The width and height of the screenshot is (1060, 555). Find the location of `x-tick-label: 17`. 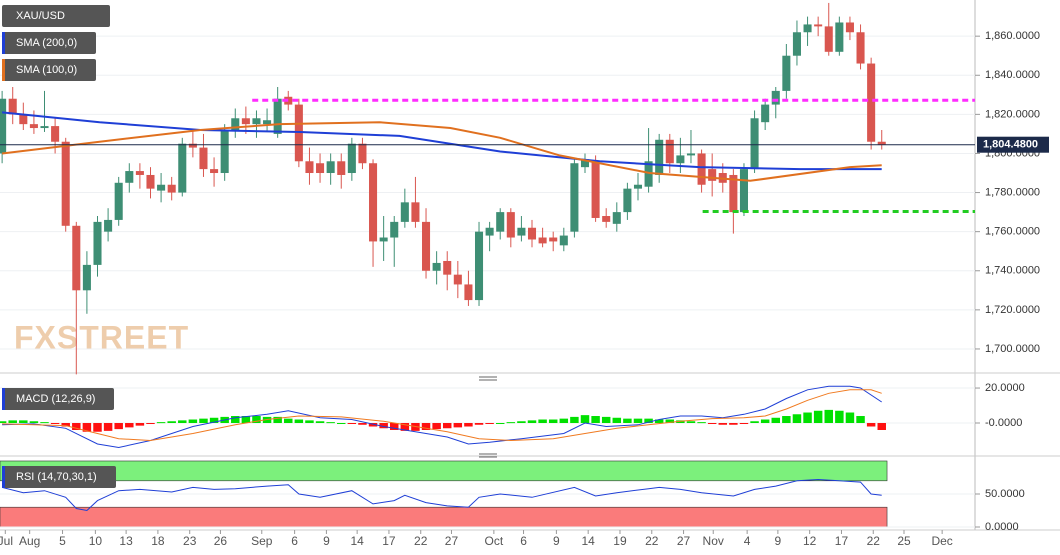

x-tick-label: 17 is located at coordinates (389, 541).